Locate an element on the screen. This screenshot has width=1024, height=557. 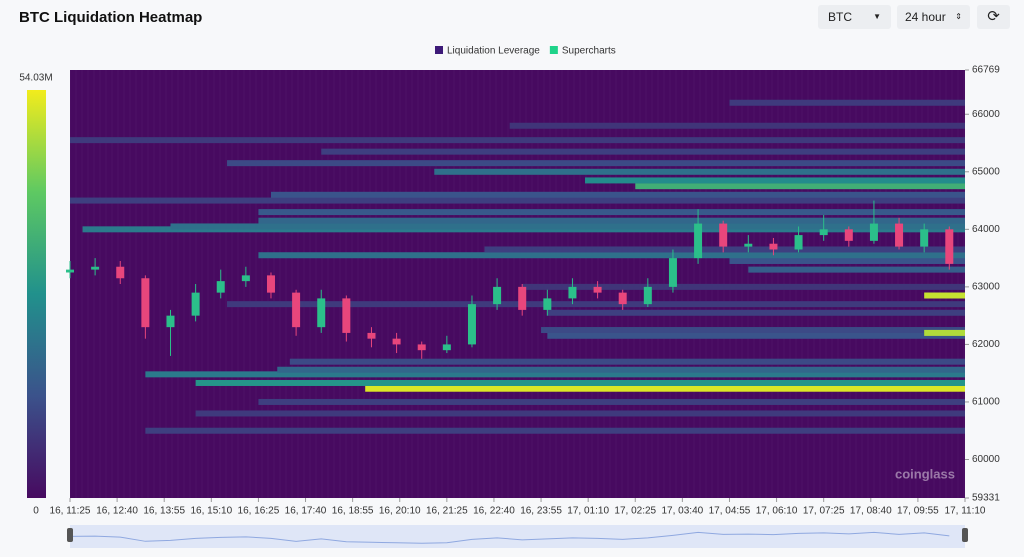
x-tick-label: 17, 02:25 is located at coordinates (635, 511).